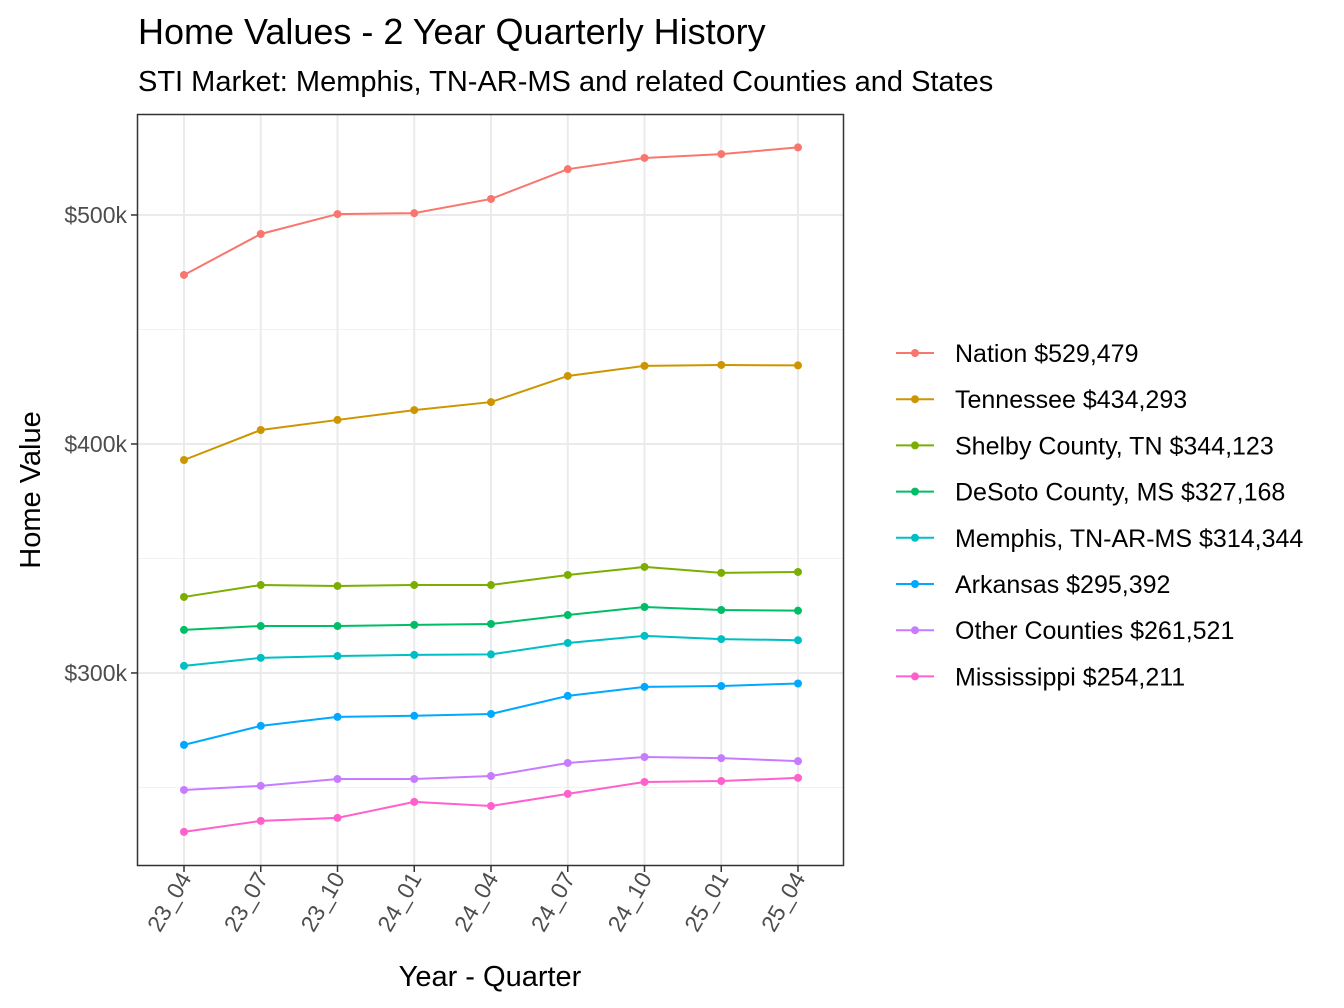  What do you see at coordinates (1094, 631) in the screenshot?
I see `legend-label: Other Counties $261,521` at bounding box center [1094, 631].